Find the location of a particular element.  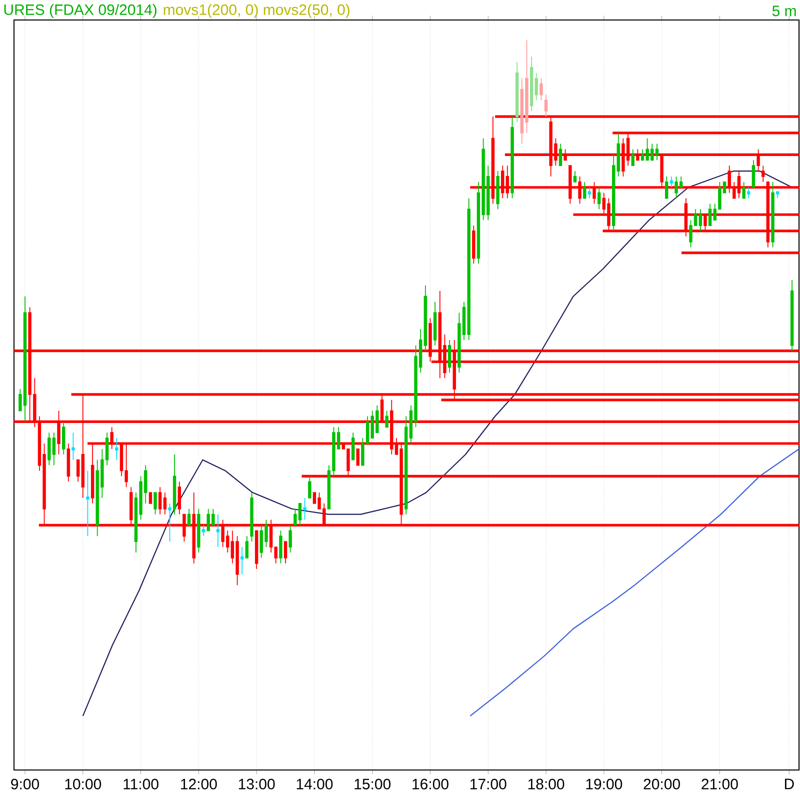

x-tick-label: 14:00 is located at coordinates (314, 784).